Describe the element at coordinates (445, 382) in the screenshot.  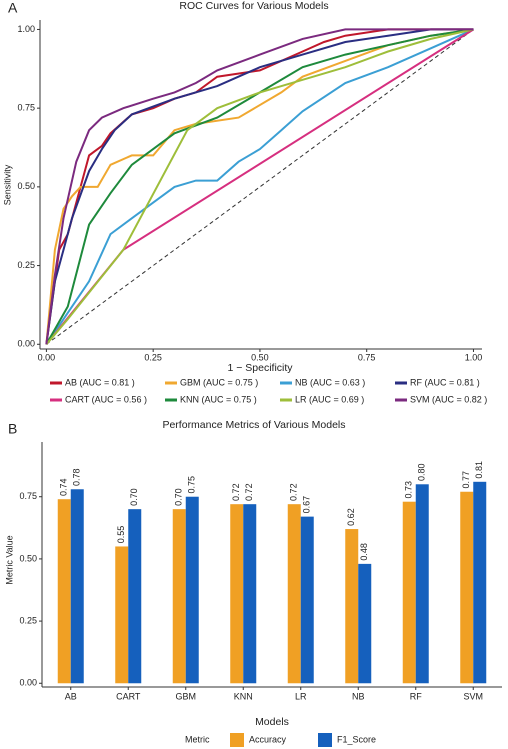
I see `legend-label: RF (AUC = 0.81 )` at that location.